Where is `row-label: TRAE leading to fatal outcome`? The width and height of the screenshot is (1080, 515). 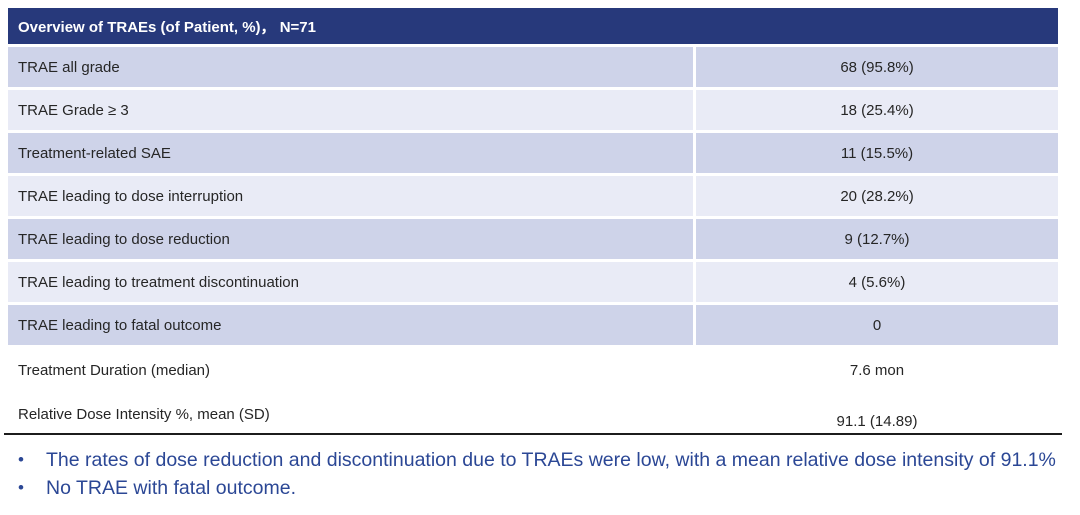
row-label: TRAE leading to fatal outcome is located at coordinates (350, 325).